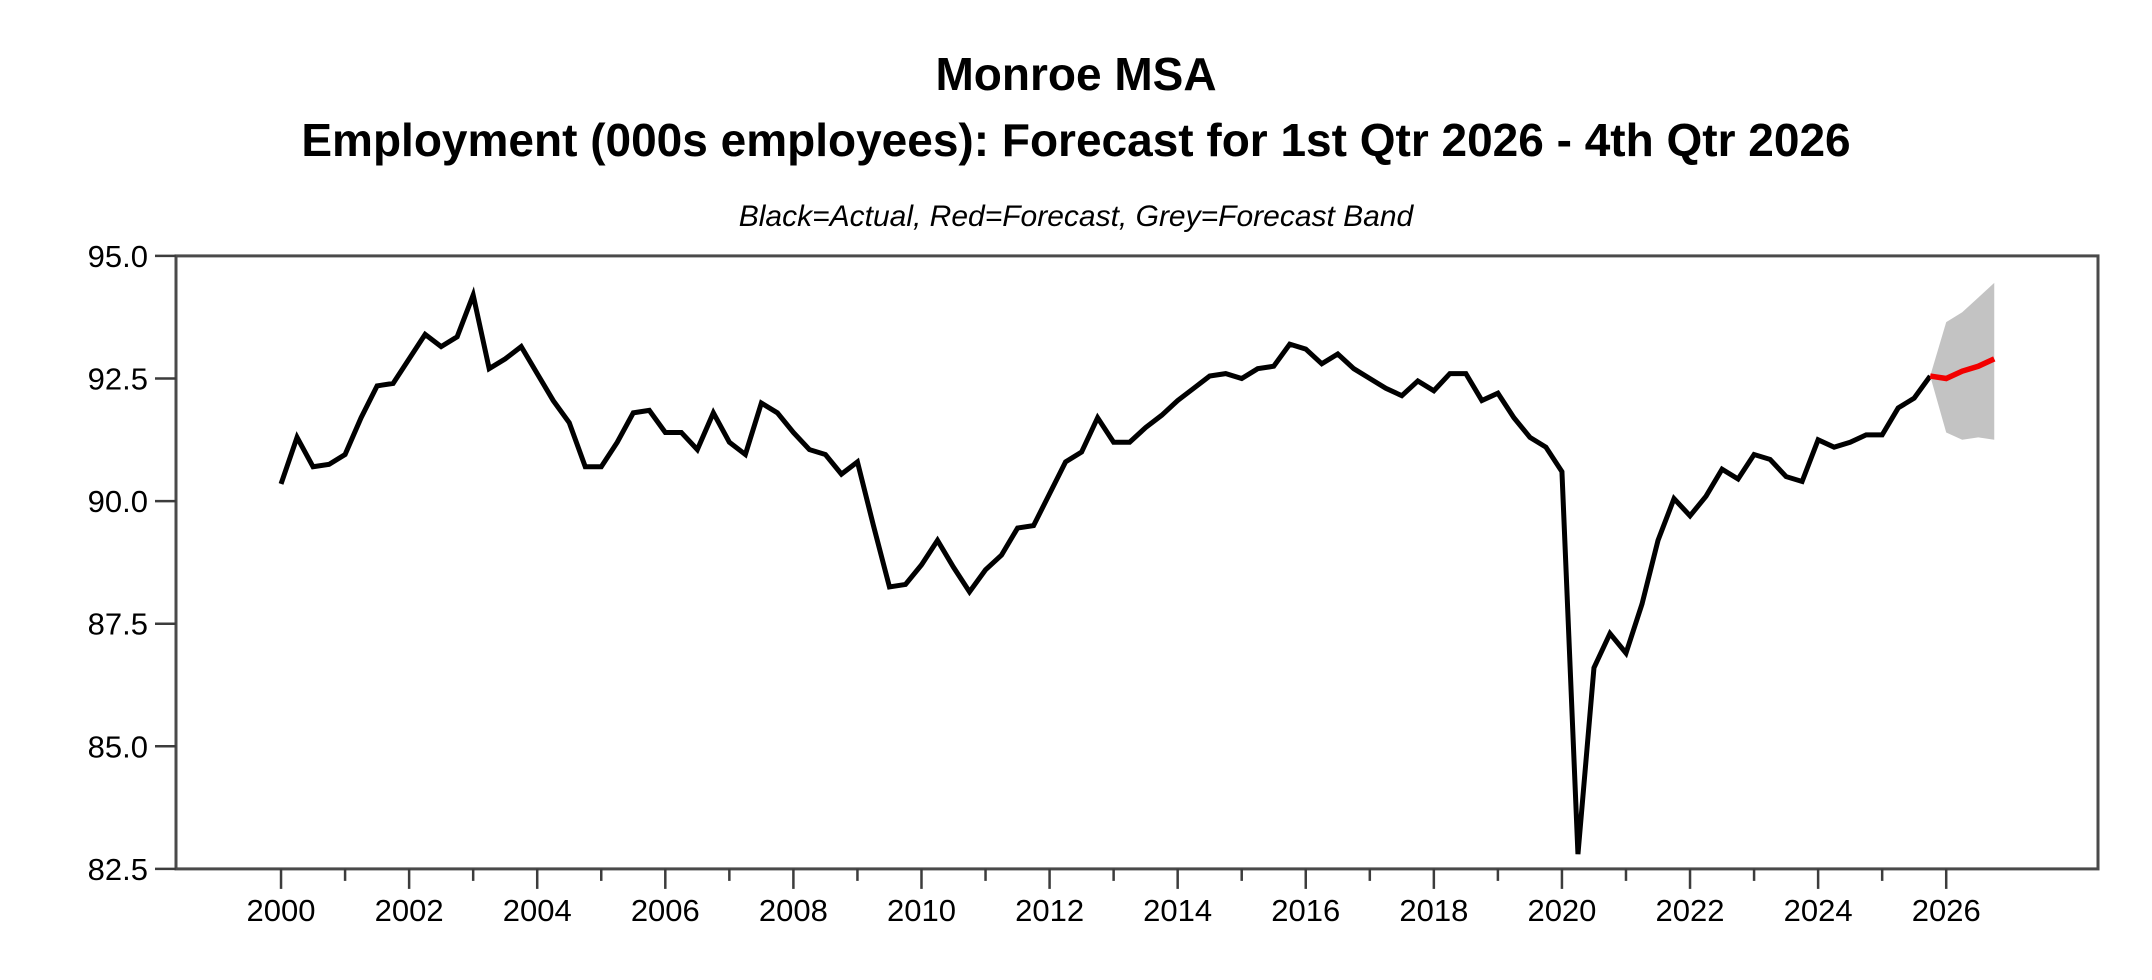 Image resolution: width=2152 pixels, height=980 pixels. Describe the element at coordinates (118, 379) in the screenshot. I see `y-tick-label: 92.5` at that location.